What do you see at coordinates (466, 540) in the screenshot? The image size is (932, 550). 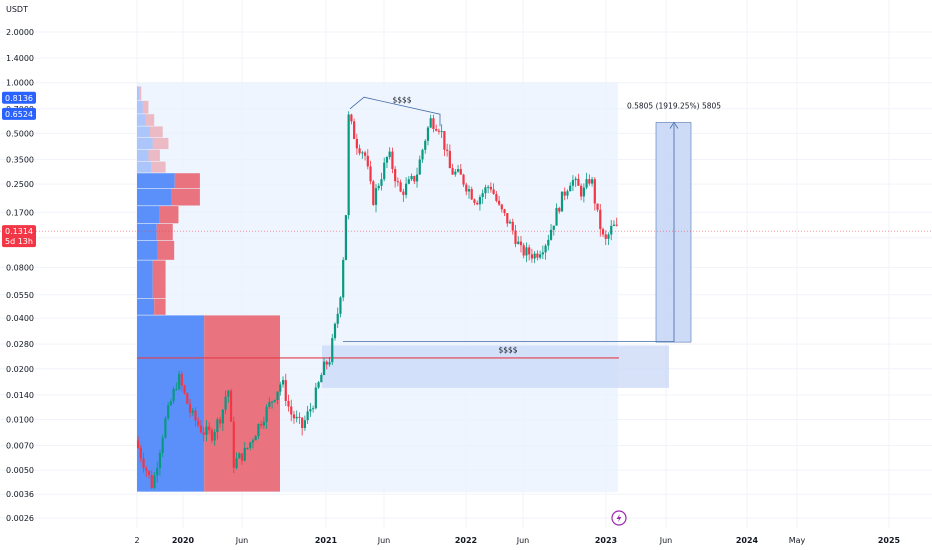 I see `x-tick-label: 2022` at bounding box center [466, 540].